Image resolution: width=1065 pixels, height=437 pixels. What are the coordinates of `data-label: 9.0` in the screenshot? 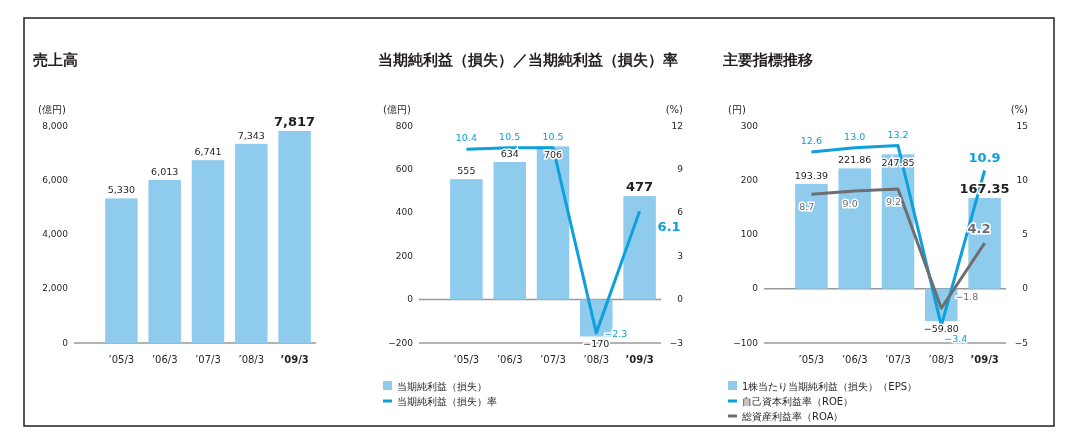 It's located at (850, 204).